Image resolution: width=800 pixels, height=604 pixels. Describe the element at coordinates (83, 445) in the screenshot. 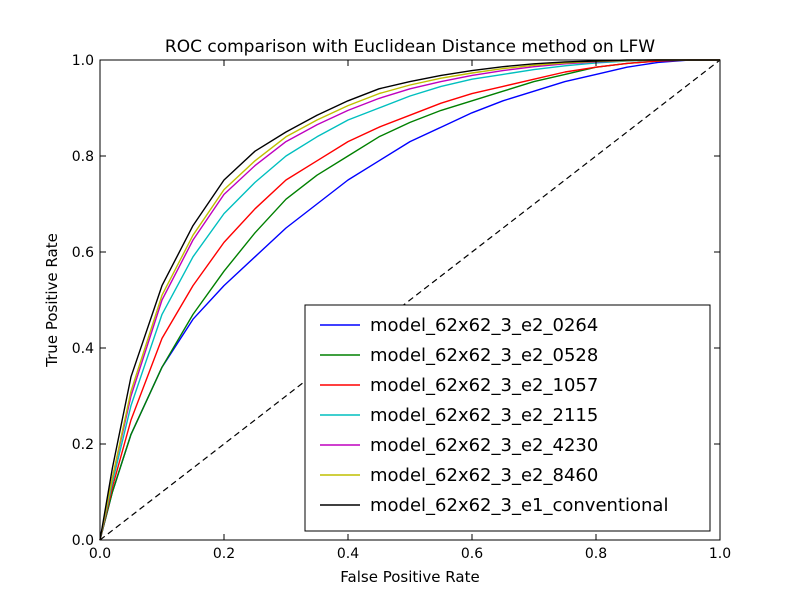

I see `y-tick-label: 0.2` at that location.